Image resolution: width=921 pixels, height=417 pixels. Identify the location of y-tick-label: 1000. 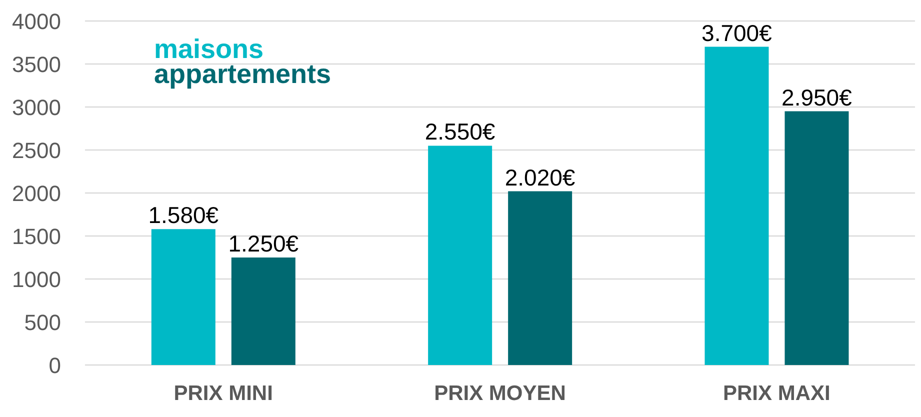
(36, 279).